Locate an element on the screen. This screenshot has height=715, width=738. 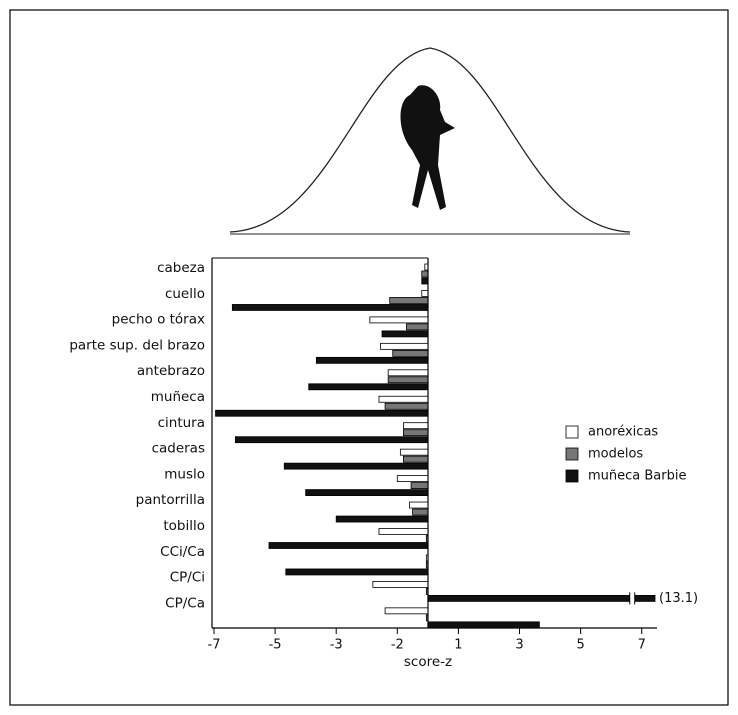
x-tick-label: 1 is located at coordinates (458, 645).